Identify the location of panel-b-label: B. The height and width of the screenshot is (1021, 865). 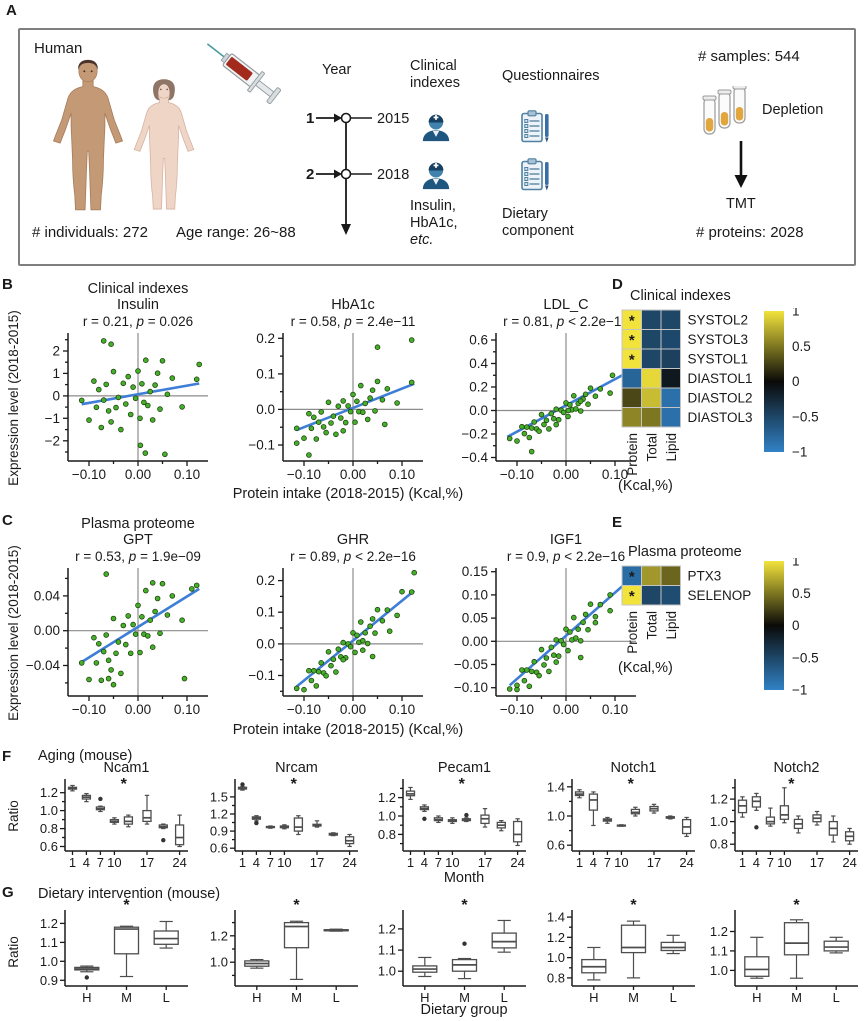
(7, 284).